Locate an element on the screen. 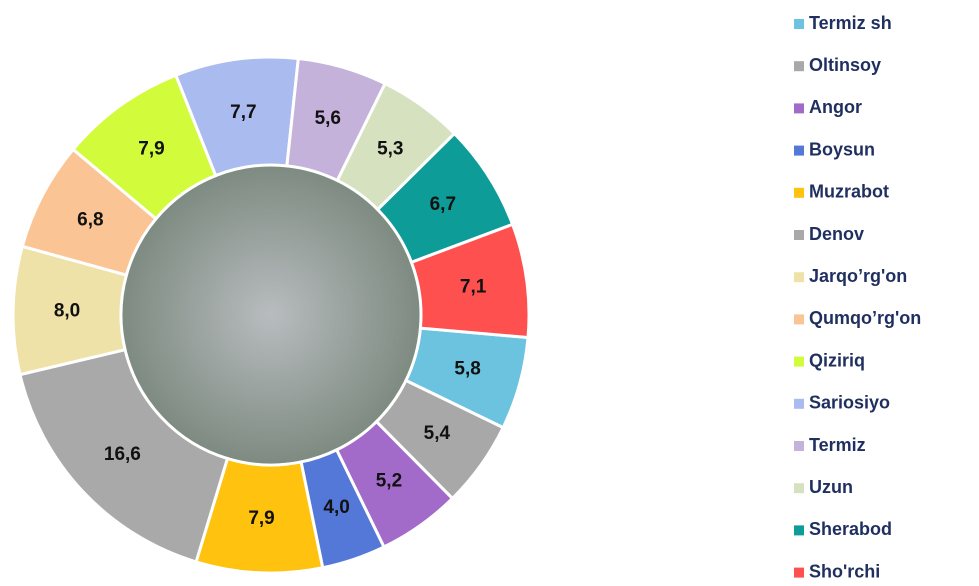 The image size is (979, 586). value-label: 7,1 is located at coordinates (473, 286).